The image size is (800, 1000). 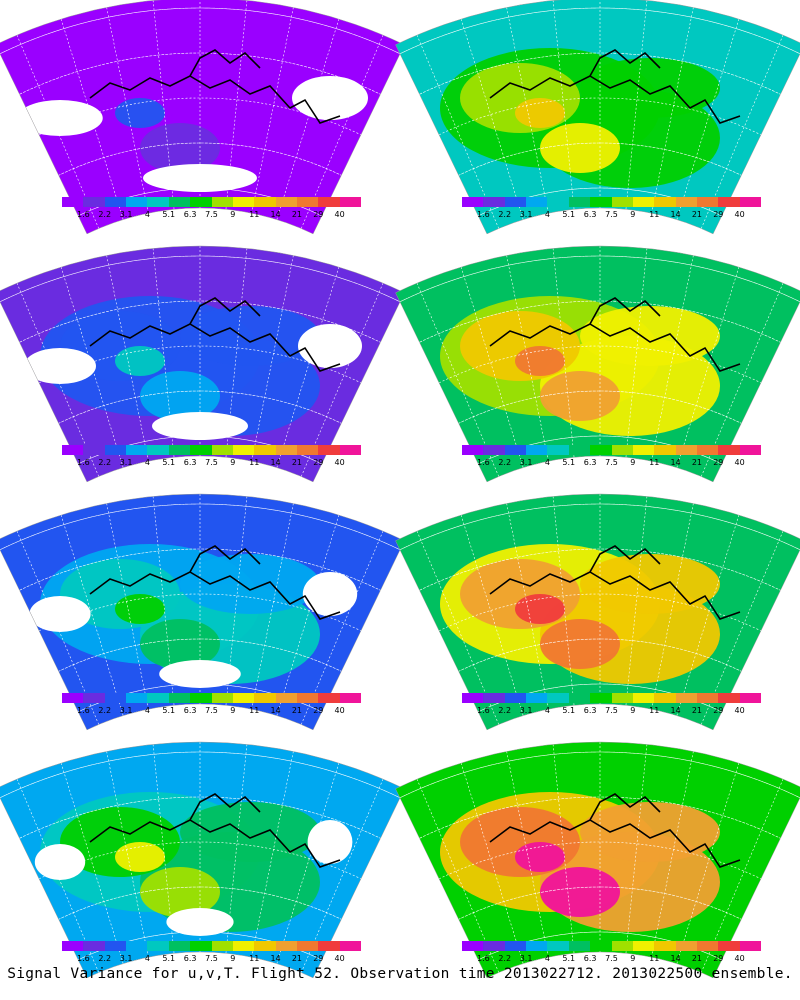 What do you see at coordinates (215, 830) in the screenshot?
I see `coastline` at bounding box center [215, 830].